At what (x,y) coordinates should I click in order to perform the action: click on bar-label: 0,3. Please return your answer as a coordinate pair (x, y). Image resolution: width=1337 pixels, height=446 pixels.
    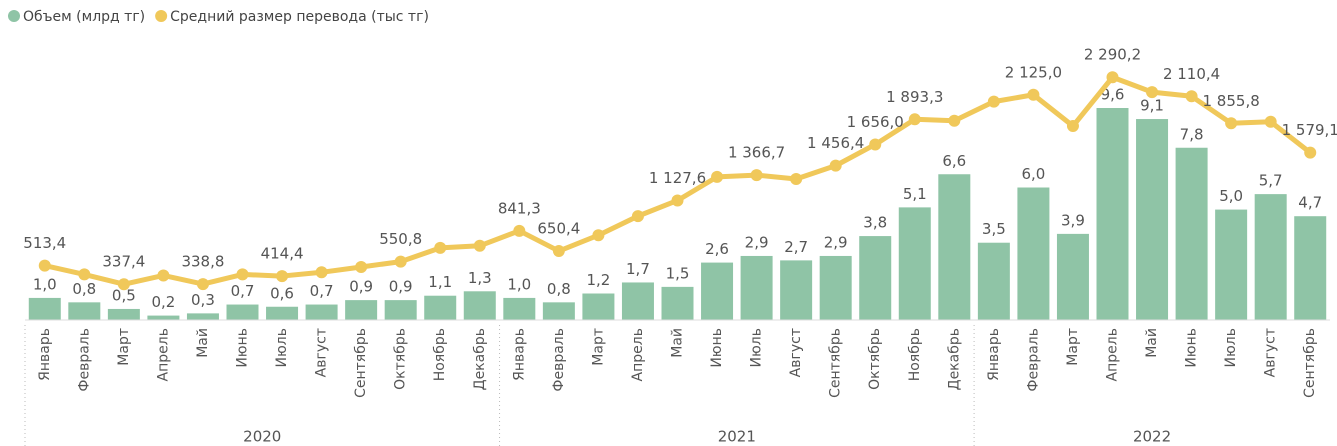
    Looking at the image, I should click on (203, 300).